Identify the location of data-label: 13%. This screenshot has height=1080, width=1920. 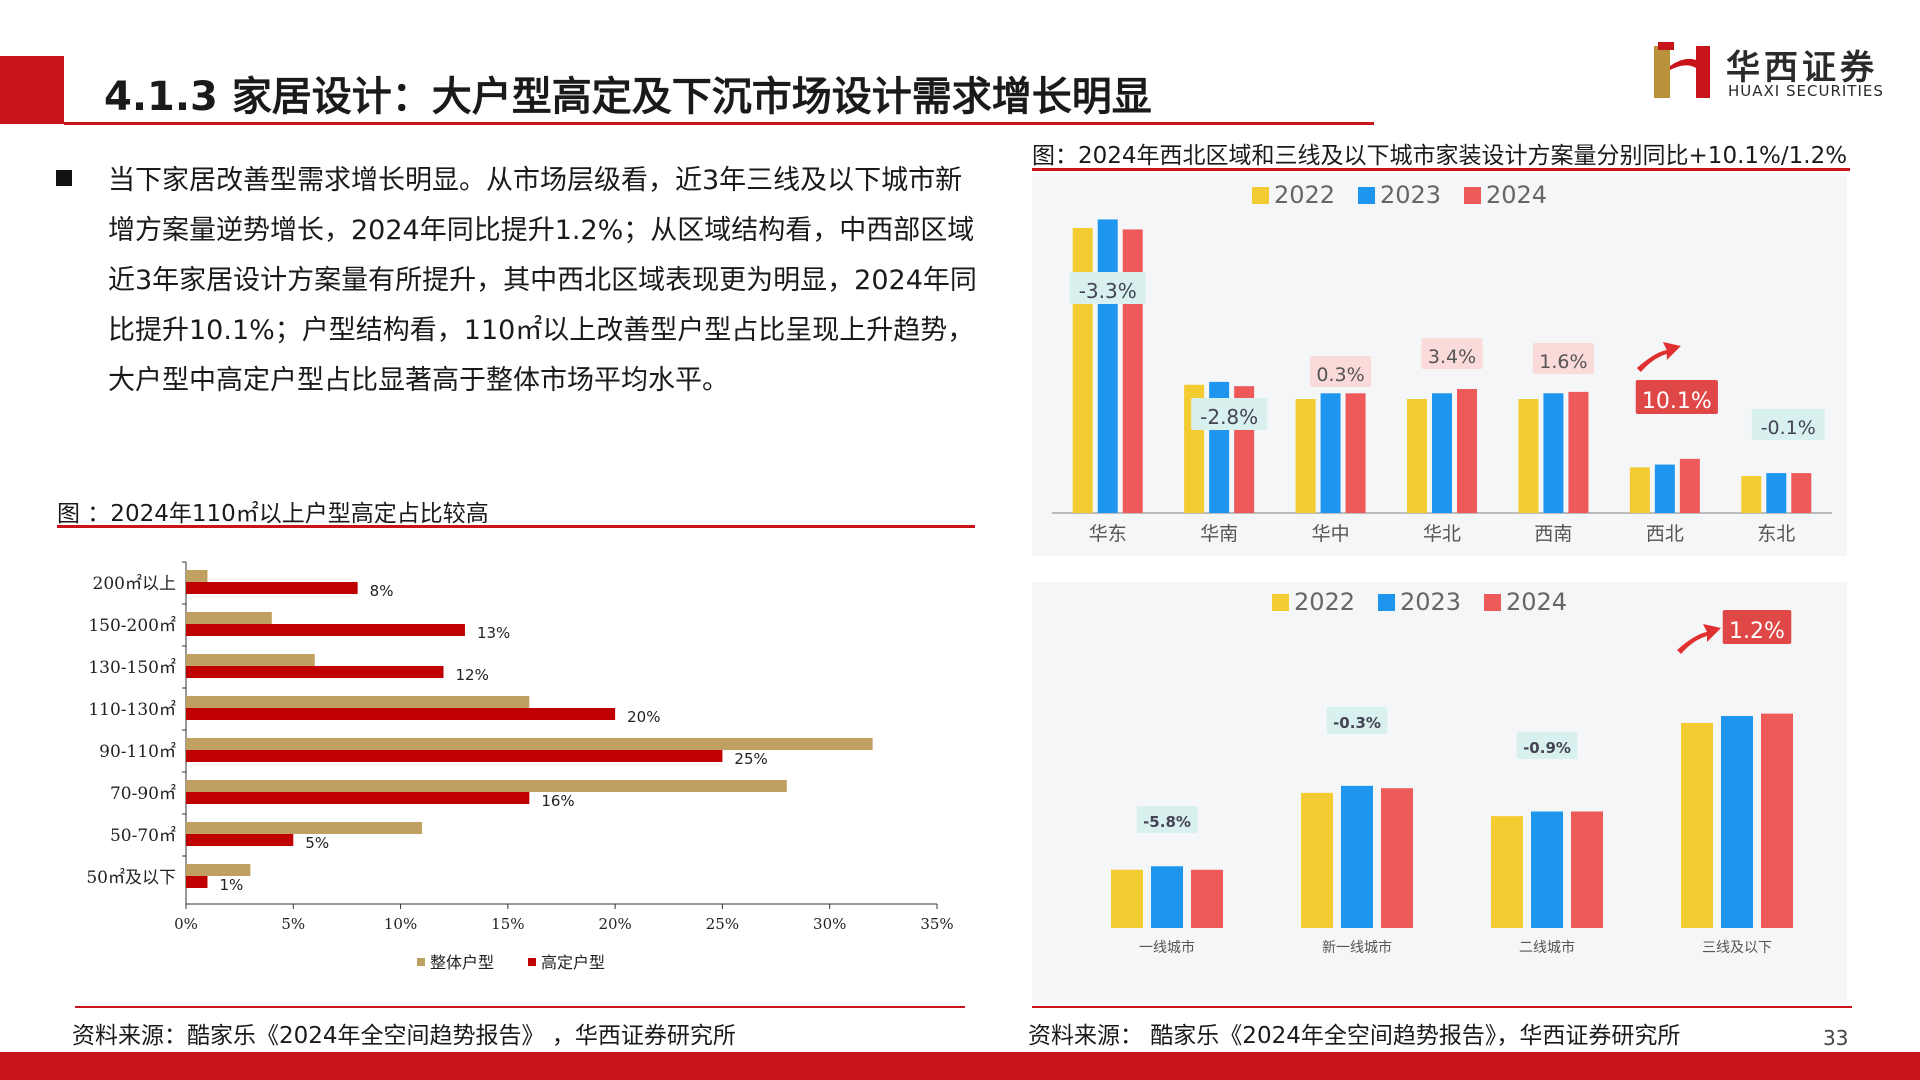
(493, 633).